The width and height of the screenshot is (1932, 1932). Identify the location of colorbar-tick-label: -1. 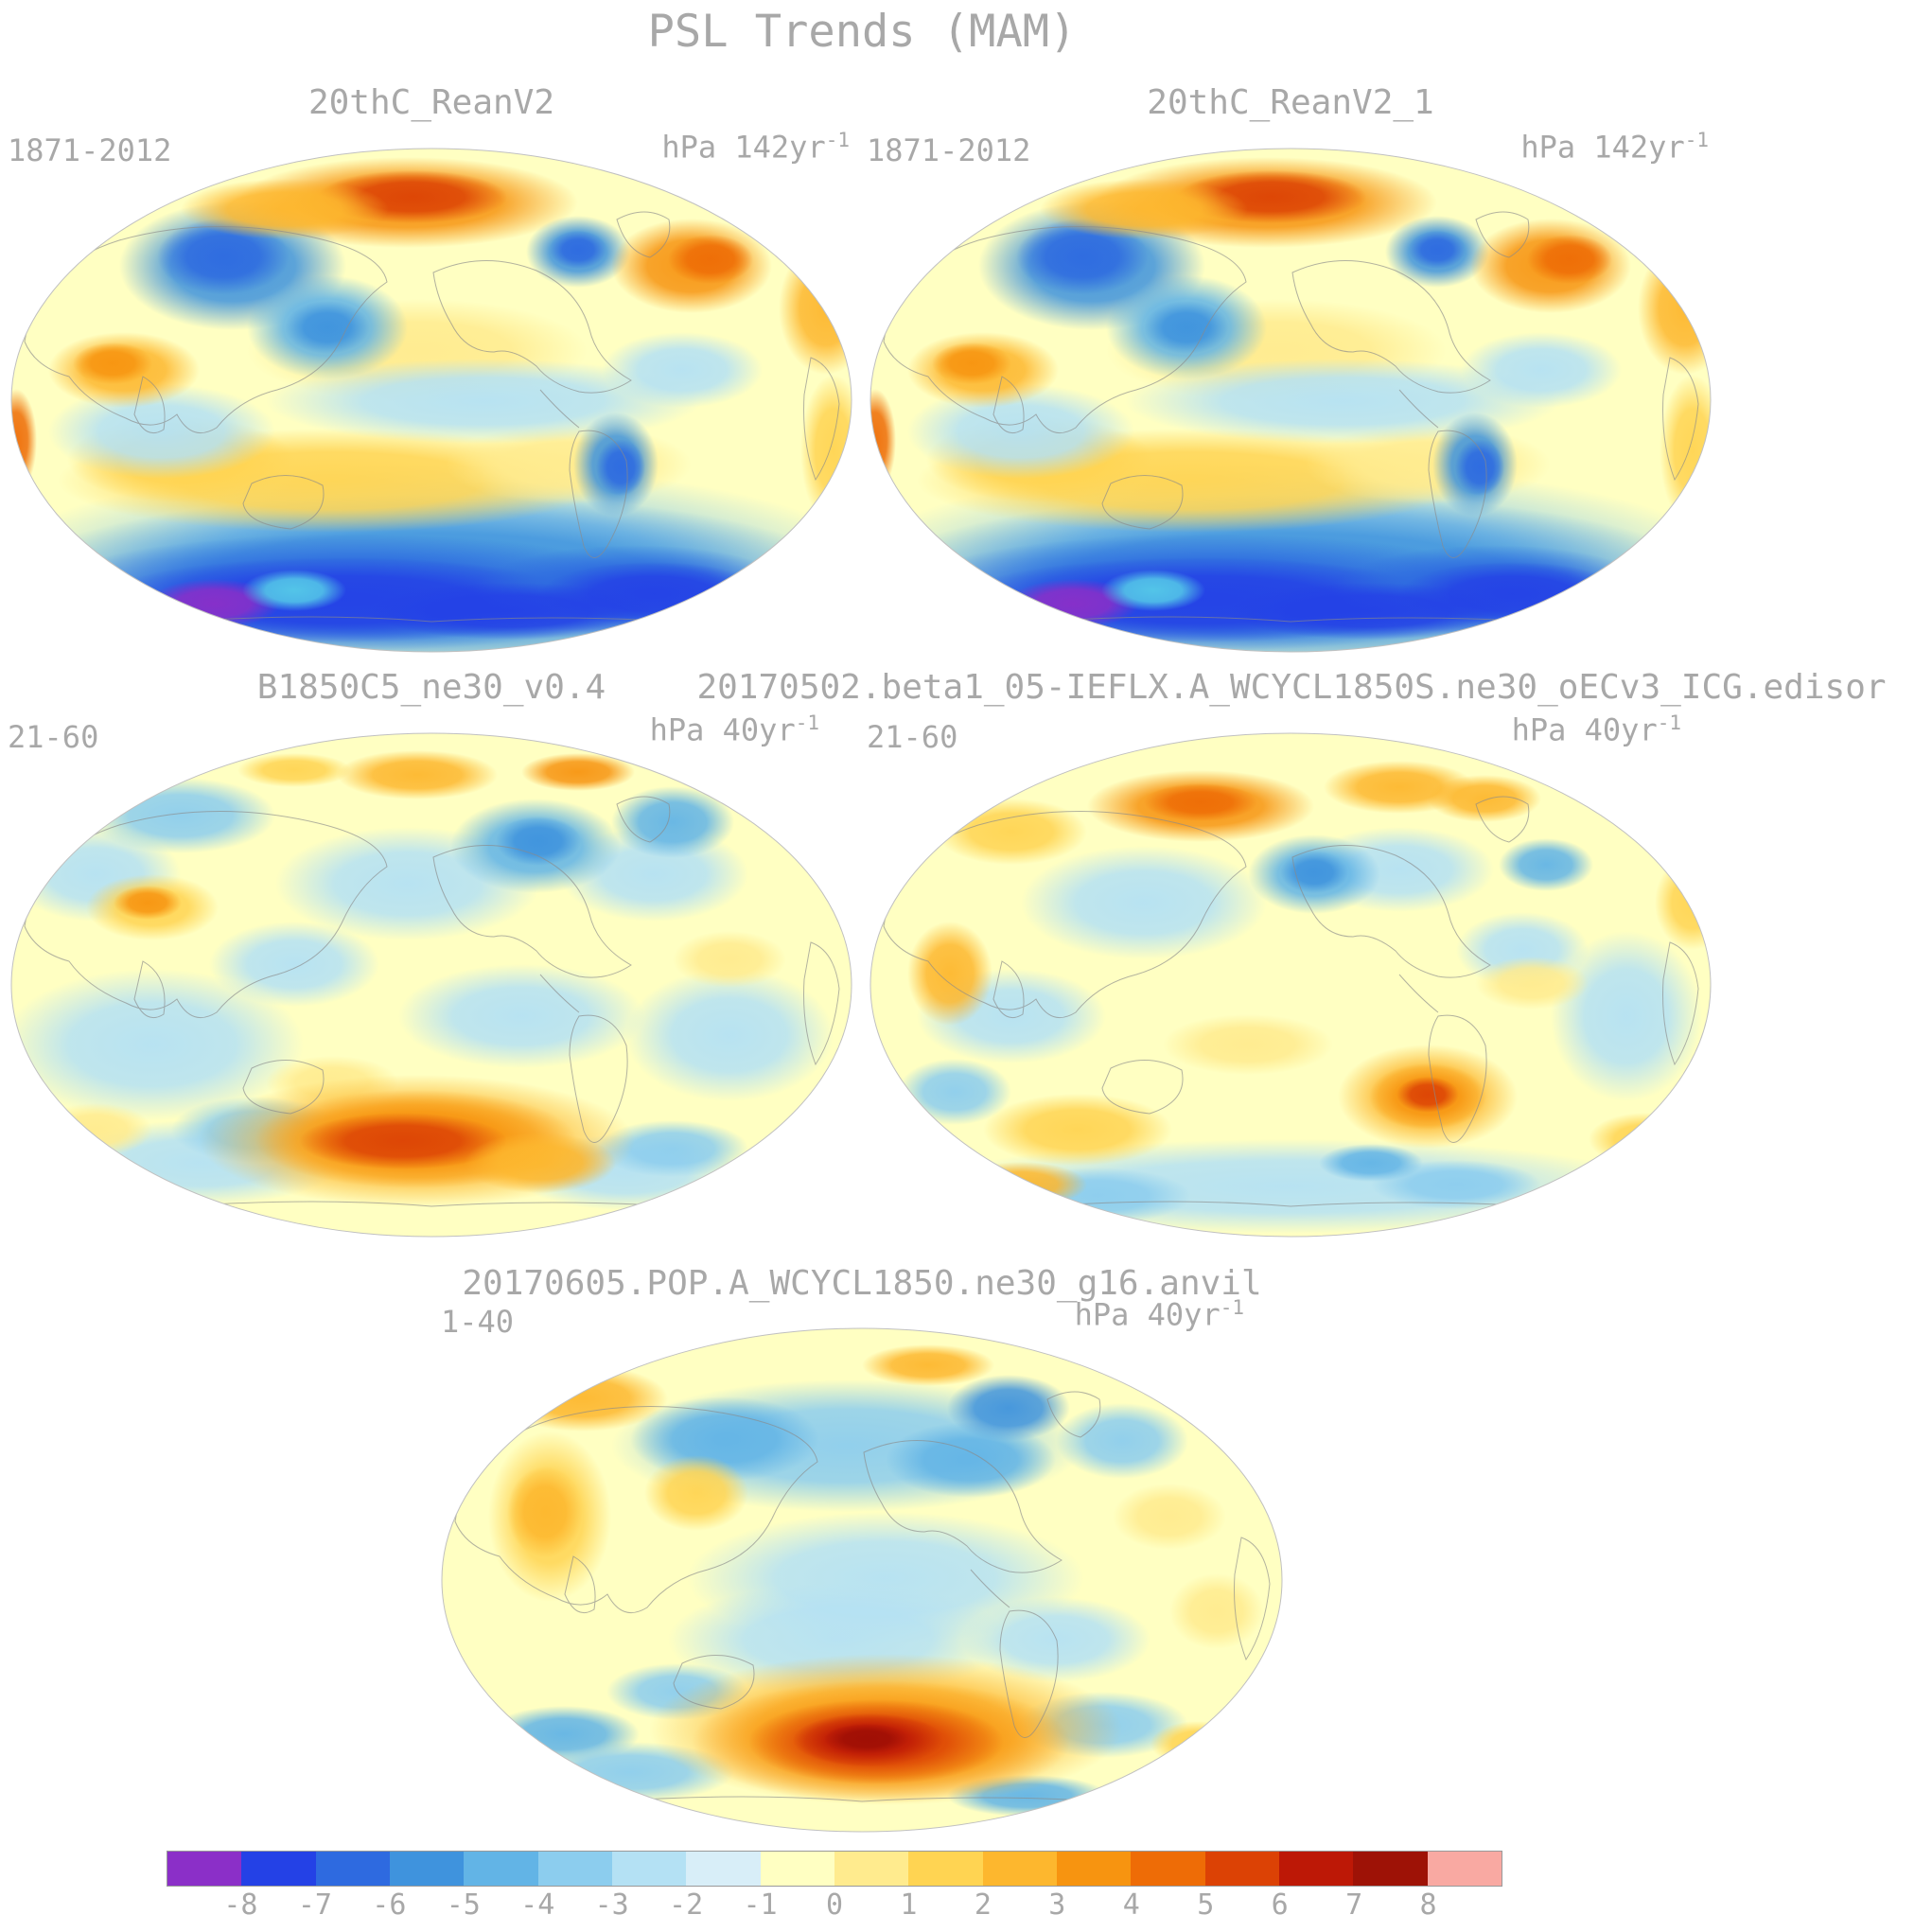
(760, 1905).